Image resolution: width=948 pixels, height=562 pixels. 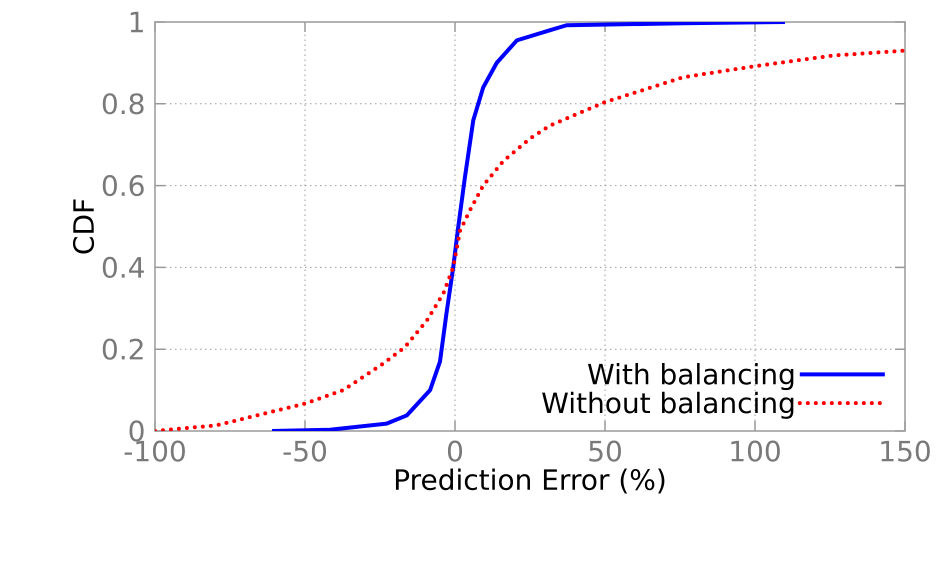 What do you see at coordinates (455, 451) in the screenshot?
I see `x-tick-label: 0` at bounding box center [455, 451].